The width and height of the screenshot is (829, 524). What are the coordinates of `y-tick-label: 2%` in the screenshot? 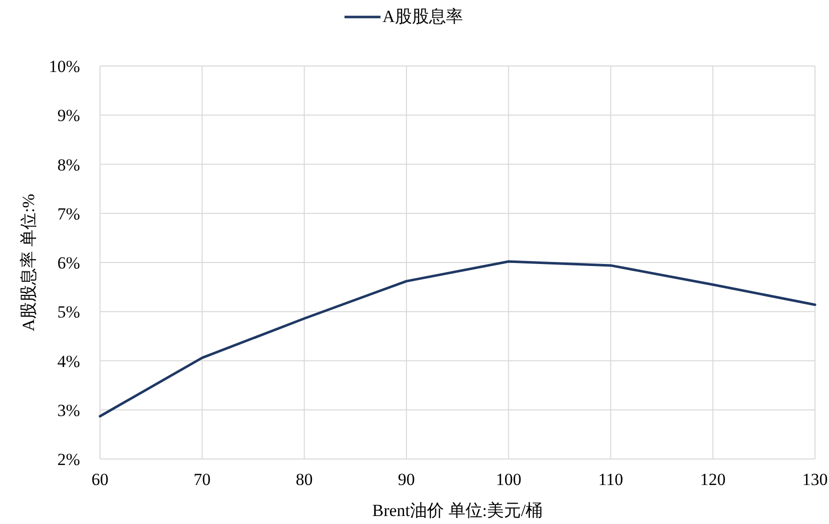 It's located at (68, 459).